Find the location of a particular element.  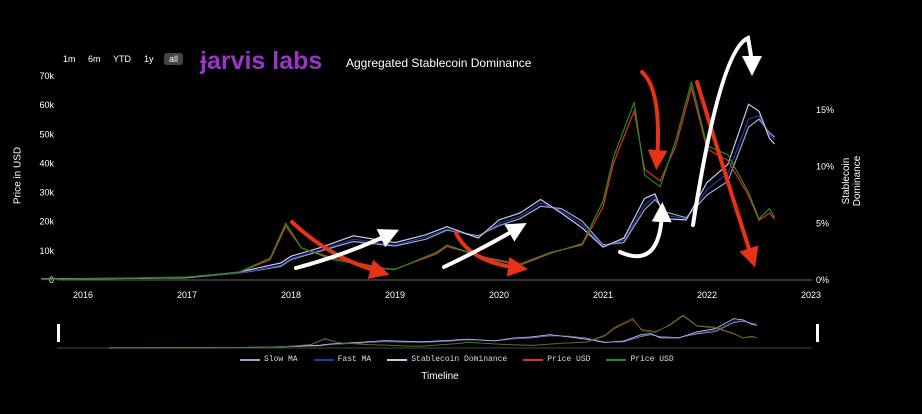

y2-tick-label: 15% is located at coordinates (825, 110).